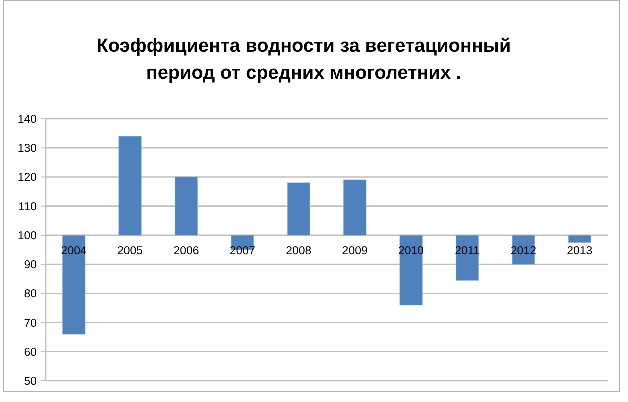 The height and width of the screenshot is (402, 628). I want to click on y-tick-label: 70, so click(30, 324).